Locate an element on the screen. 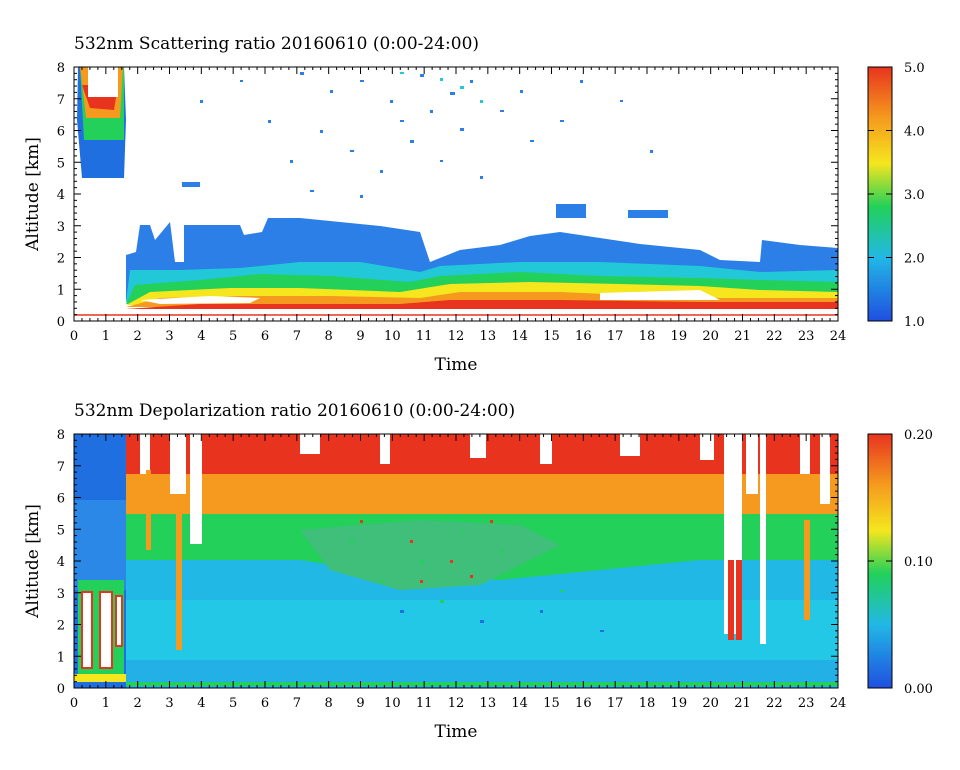 This screenshot has width=960, height=770. colorbar-tick-label: 2.0 is located at coordinates (914, 259).